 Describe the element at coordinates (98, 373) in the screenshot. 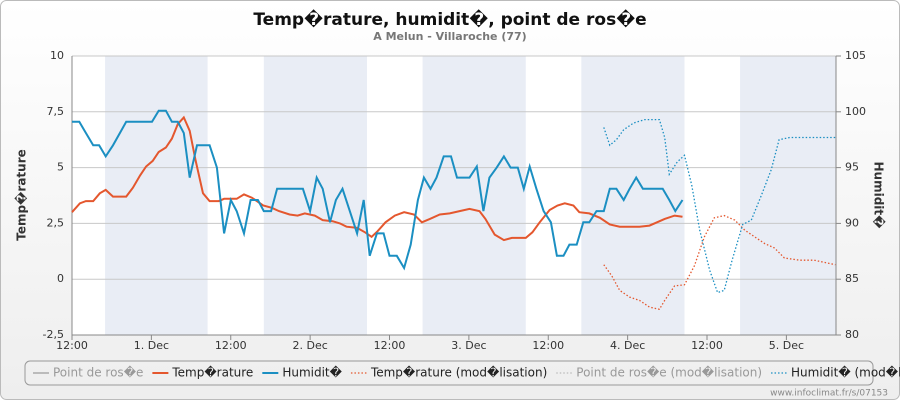

I see `legend-label: Point de ros�e` at that location.